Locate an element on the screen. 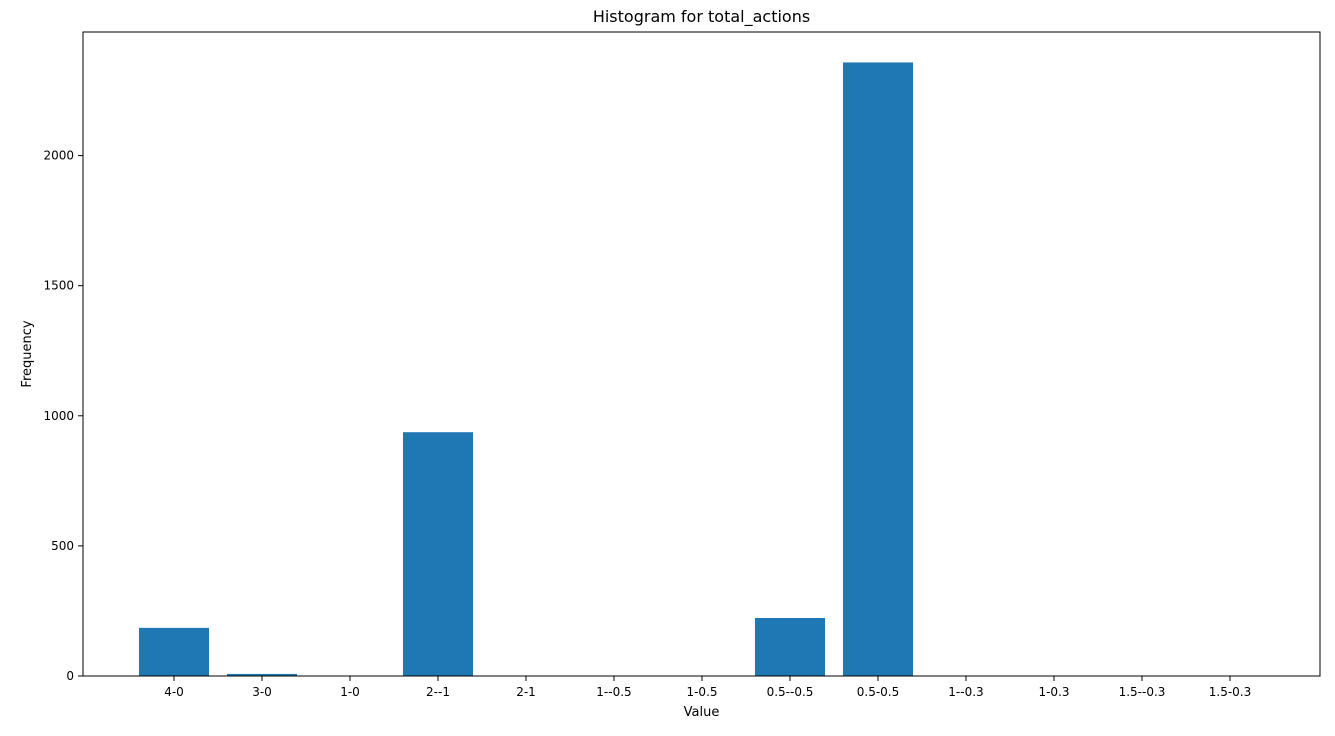 Image resolution: width=1335 pixels, height=736 pixels. y-ticks: 0 500 1000 1500 2000 is located at coordinates (63, 416).